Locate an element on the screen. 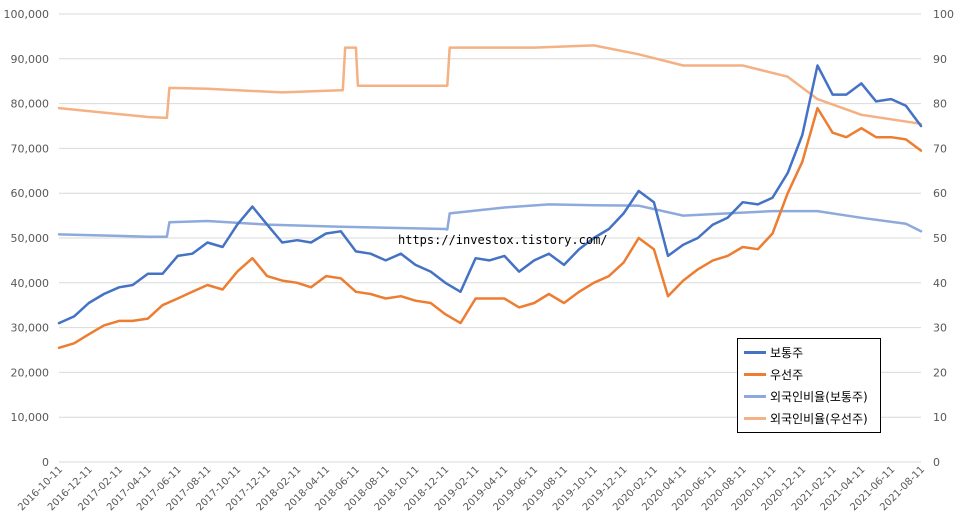  y-tick-label-left: 30,000 is located at coordinates (30, 328).